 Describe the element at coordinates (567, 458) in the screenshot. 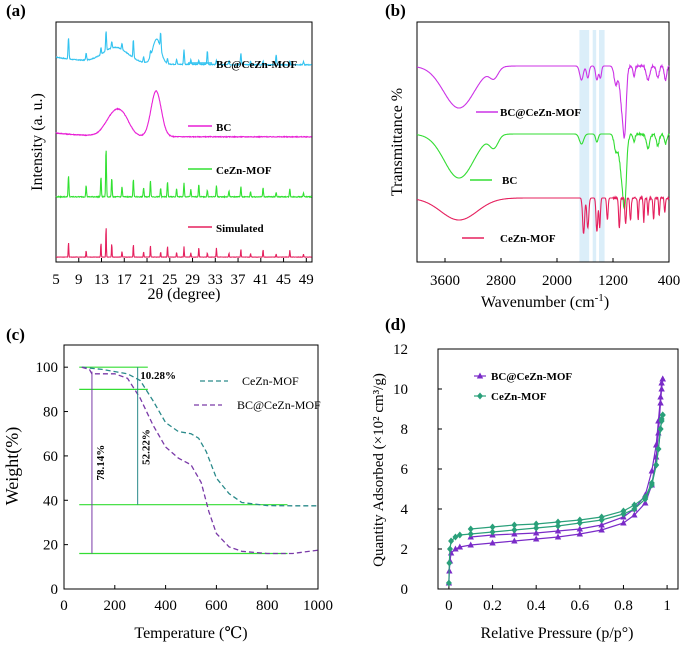

I see `series-line-BC@CeZn-MOF-desorption` at that location.